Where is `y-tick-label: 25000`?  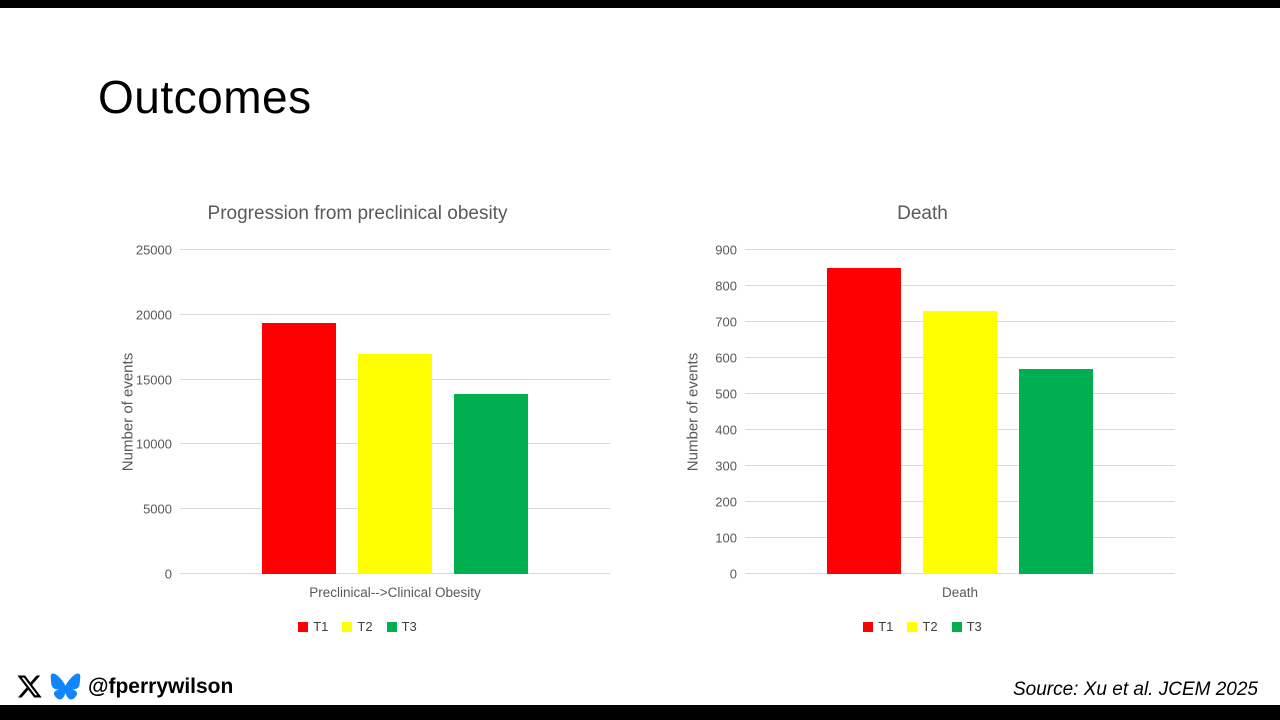
y-tick-label: 25000 is located at coordinates (153, 250).